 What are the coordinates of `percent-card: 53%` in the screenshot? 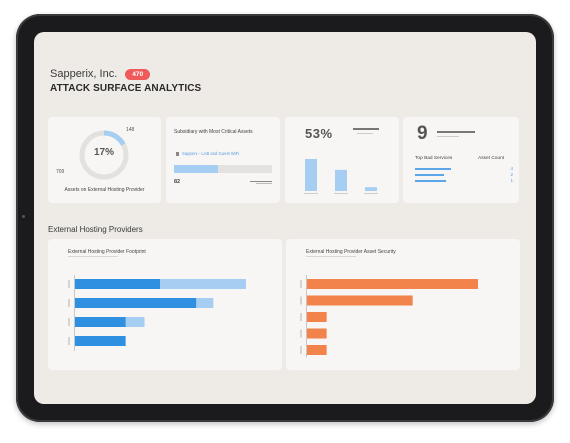 It's located at (342, 160).